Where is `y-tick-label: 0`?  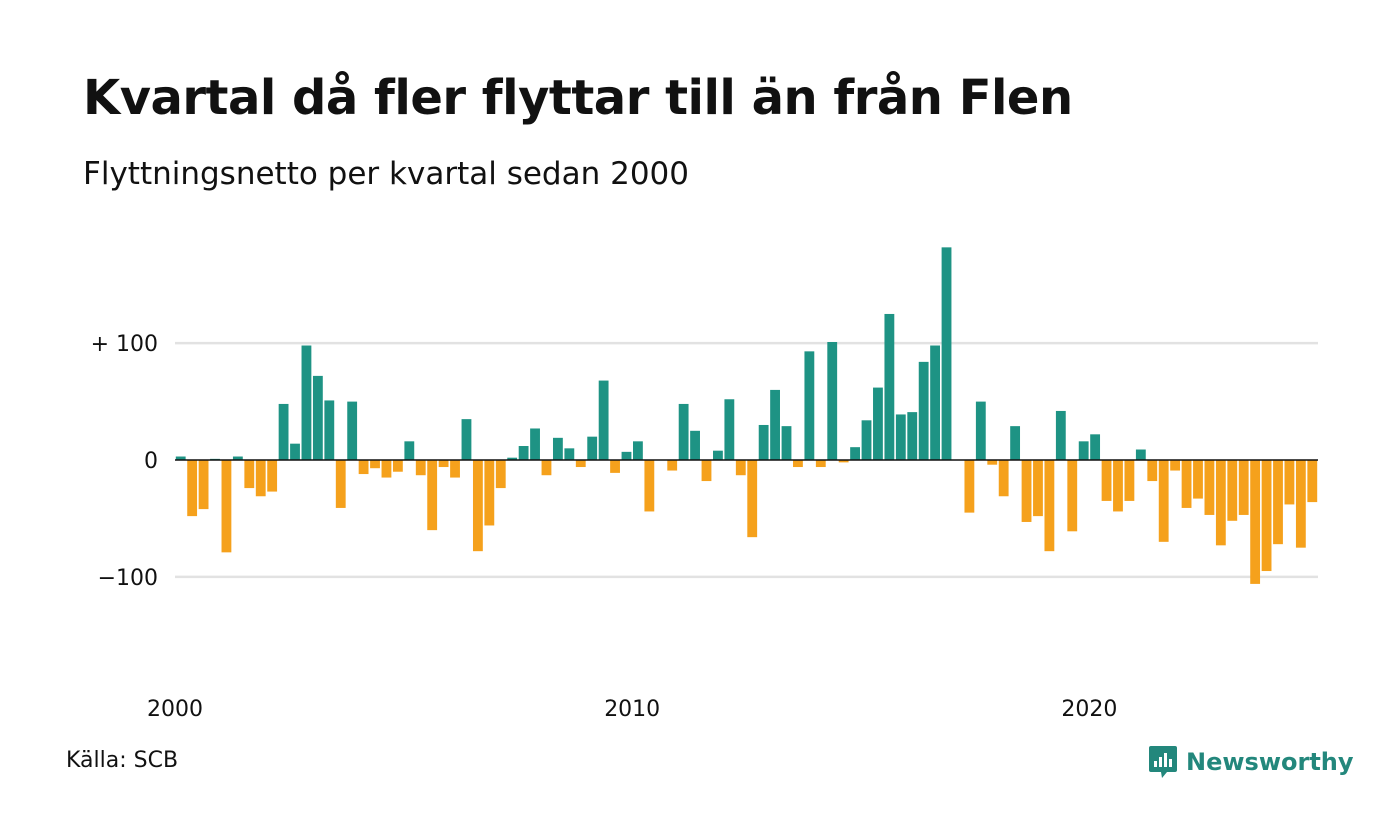 y-tick-label: 0 is located at coordinates (151, 461).